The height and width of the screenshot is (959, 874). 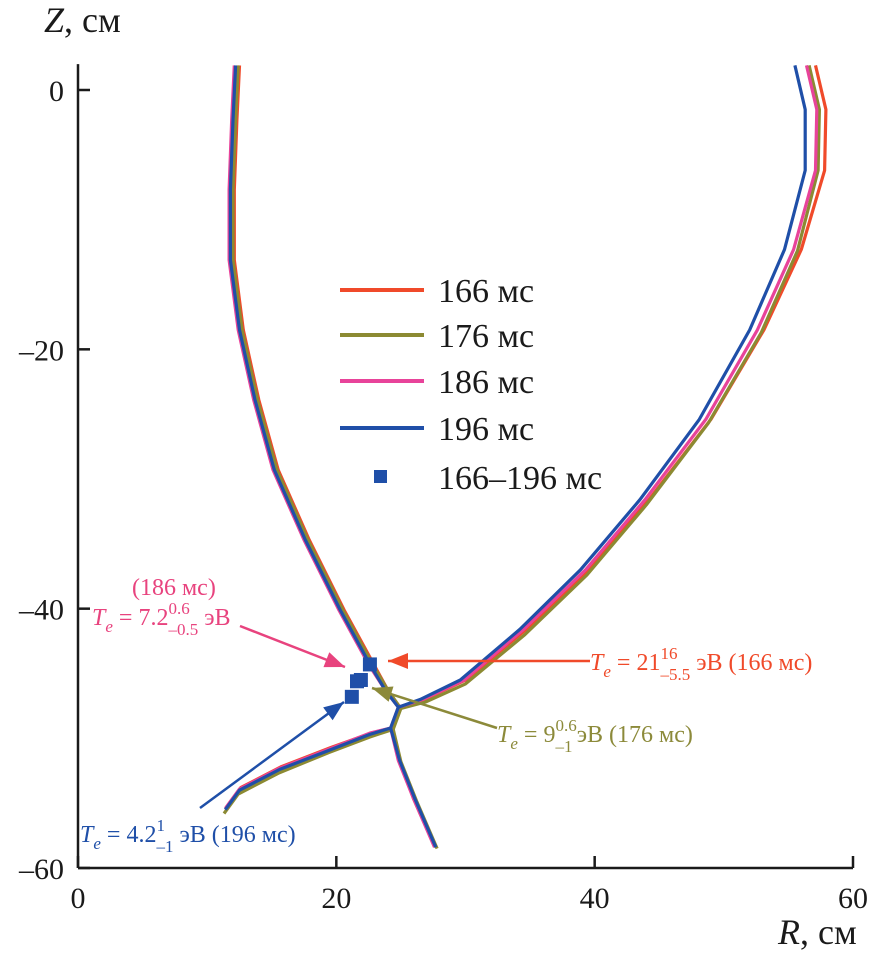 What do you see at coordinates (668, 653) in the screenshot?
I see `te-err-plus: 16` at bounding box center [668, 653].